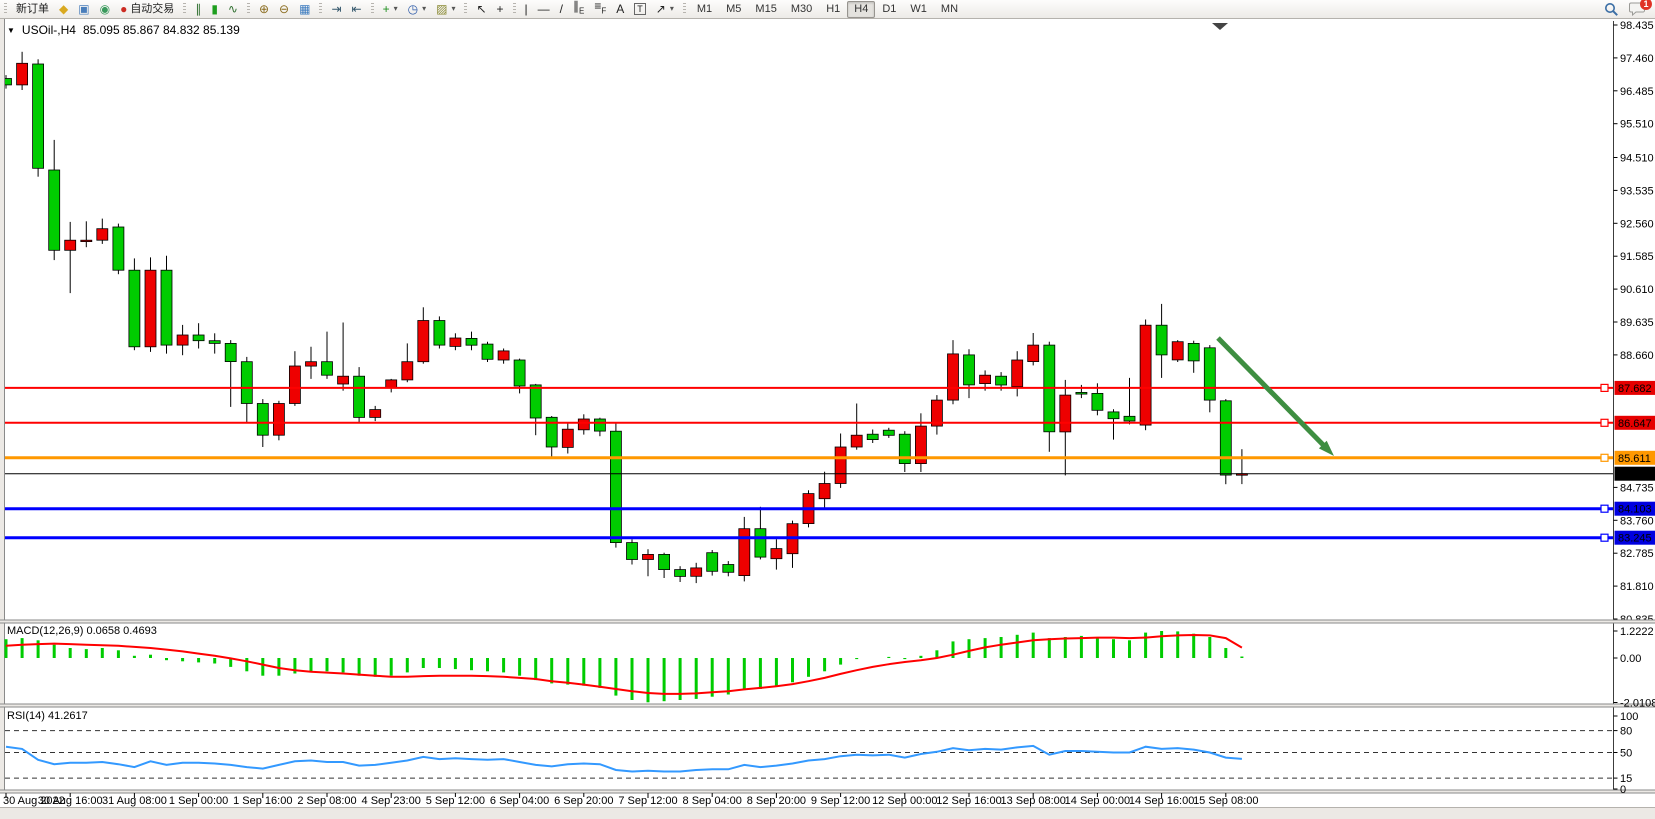 The height and width of the screenshot is (819, 1655). What do you see at coordinates (32, 9) in the screenshot?
I see `new-order-button: 新订单` at bounding box center [32, 9].